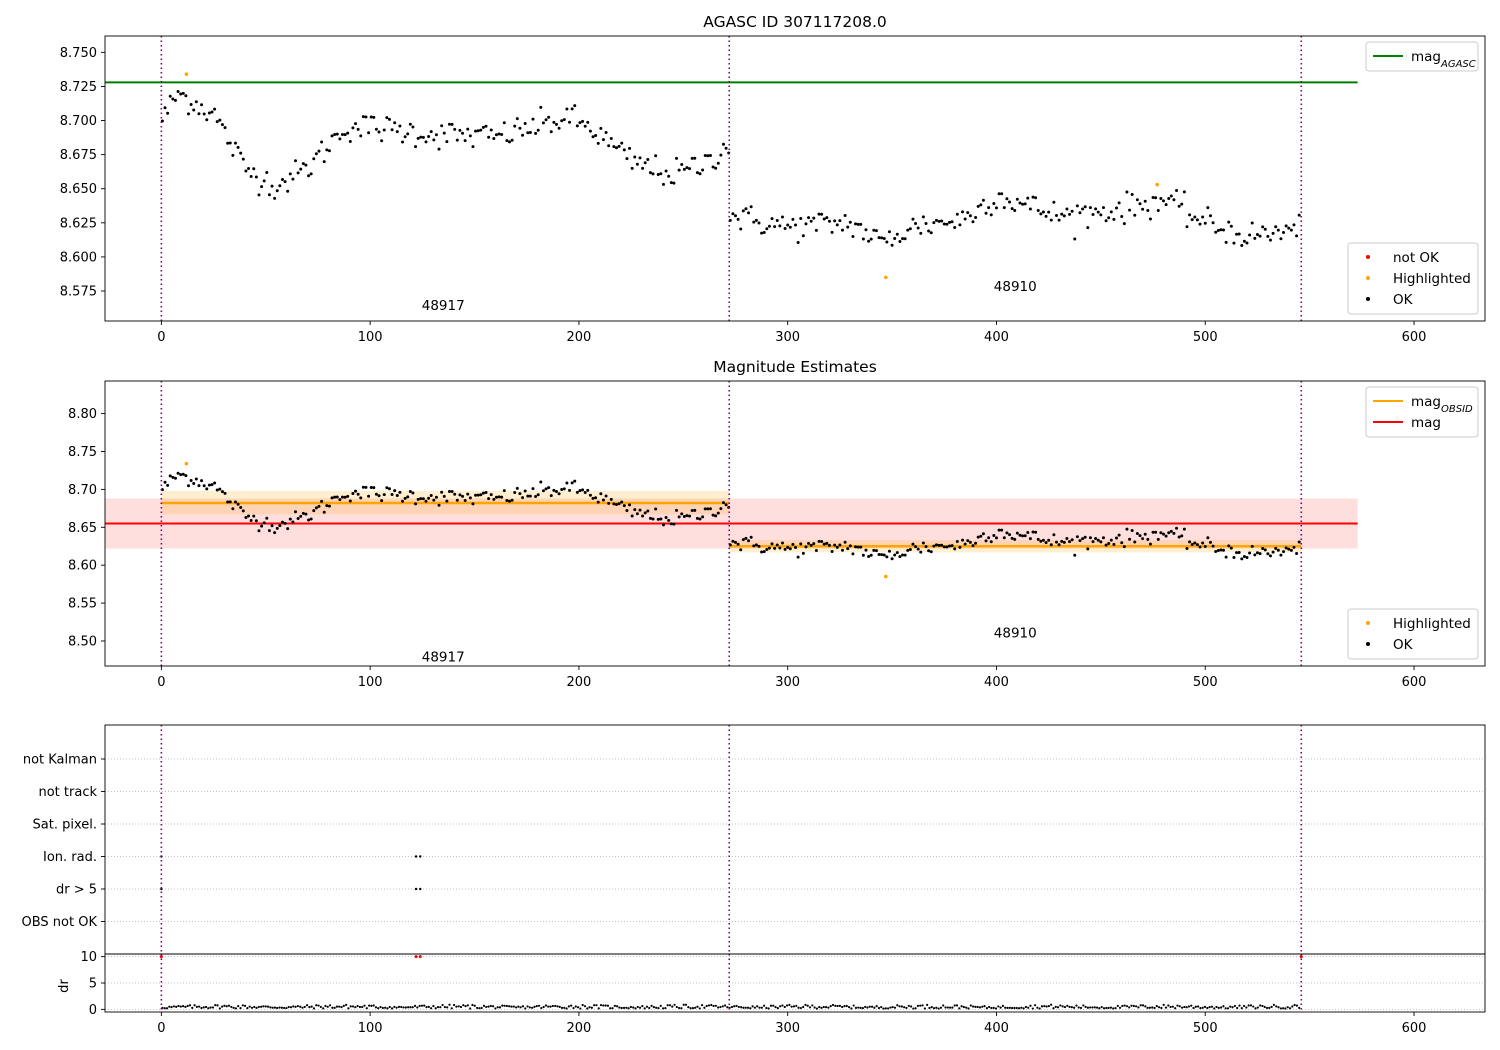 This screenshot has height=1050, width=1500. What do you see at coordinates (78, 155) in the screenshot?
I see `y-tick-label: 8.675` at bounding box center [78, 155].